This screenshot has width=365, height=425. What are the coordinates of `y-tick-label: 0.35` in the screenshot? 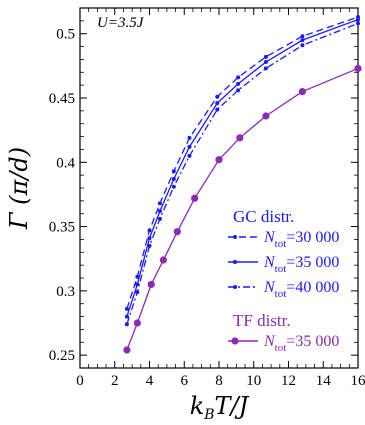 It's located at (62, 228).